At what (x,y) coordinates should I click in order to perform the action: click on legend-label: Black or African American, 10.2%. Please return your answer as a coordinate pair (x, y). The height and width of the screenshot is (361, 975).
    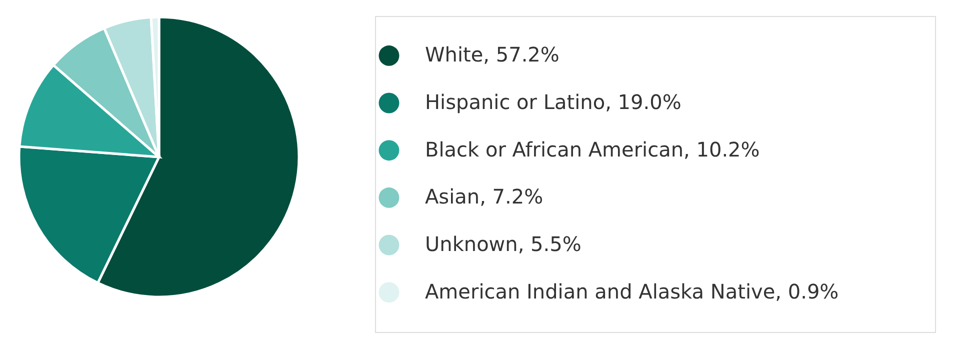
    Looking at the image, I should click on (592, 149).